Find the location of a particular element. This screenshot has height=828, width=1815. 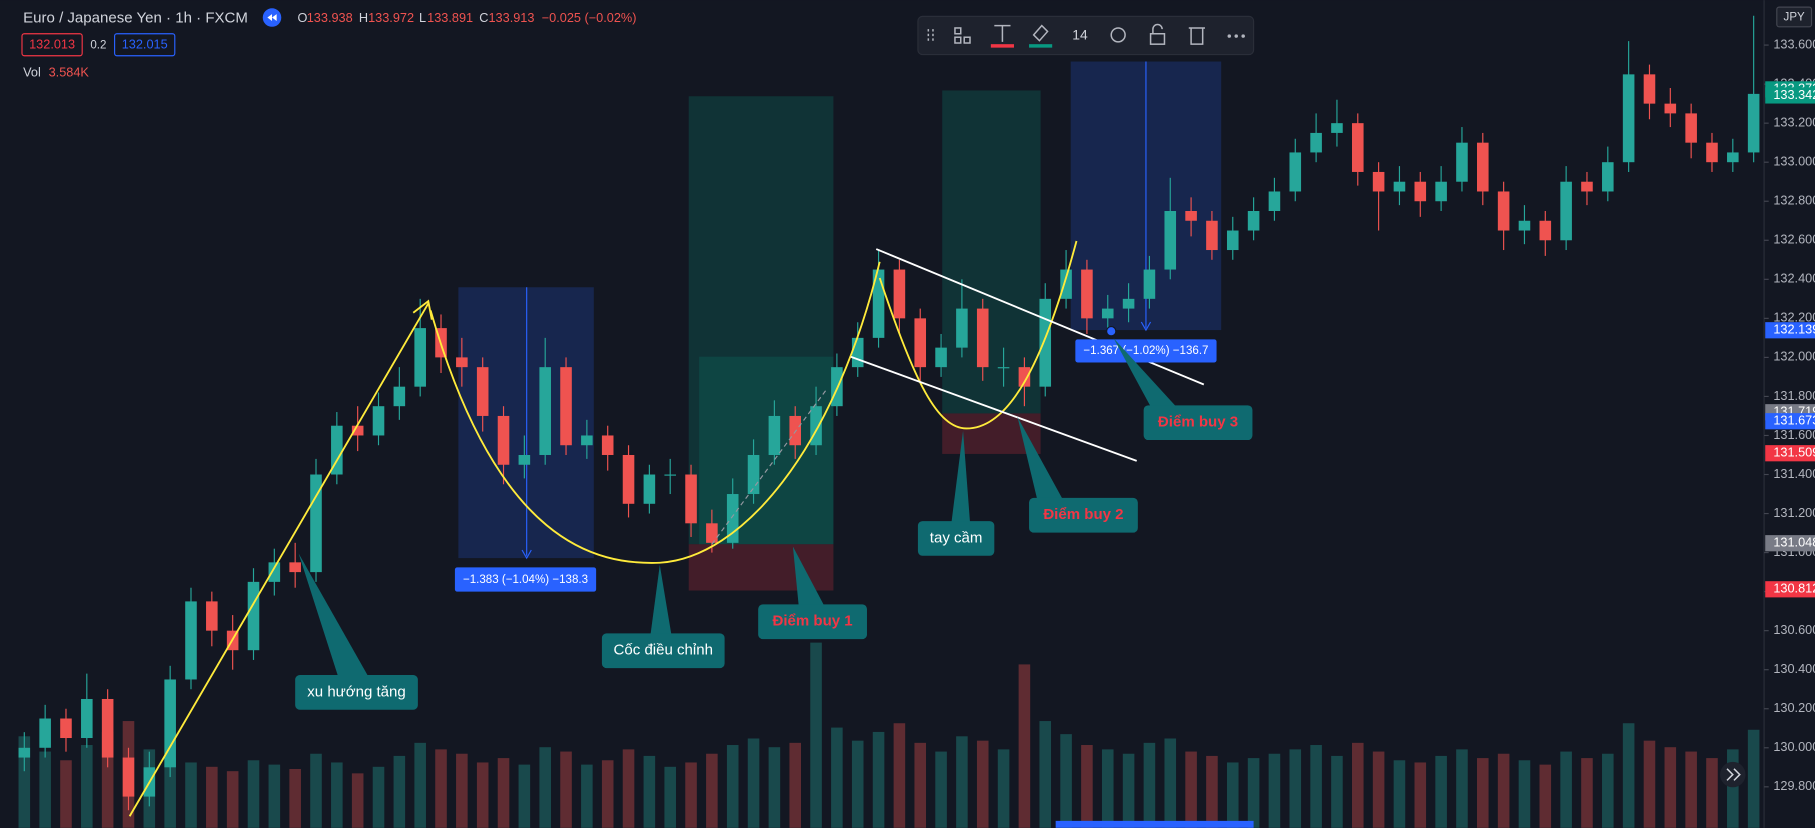

long-position-inner is located at coordinates (766, 450).